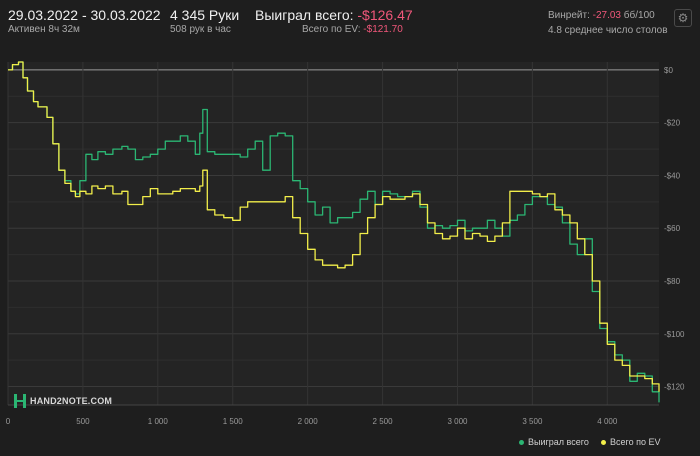 Image resolution: width=700 pixels, height=456 pixels. What do you see at coordinates (683, 18) in the screenshot?
I see `gear-icon: ⚙` at bounding box center [683, 18].